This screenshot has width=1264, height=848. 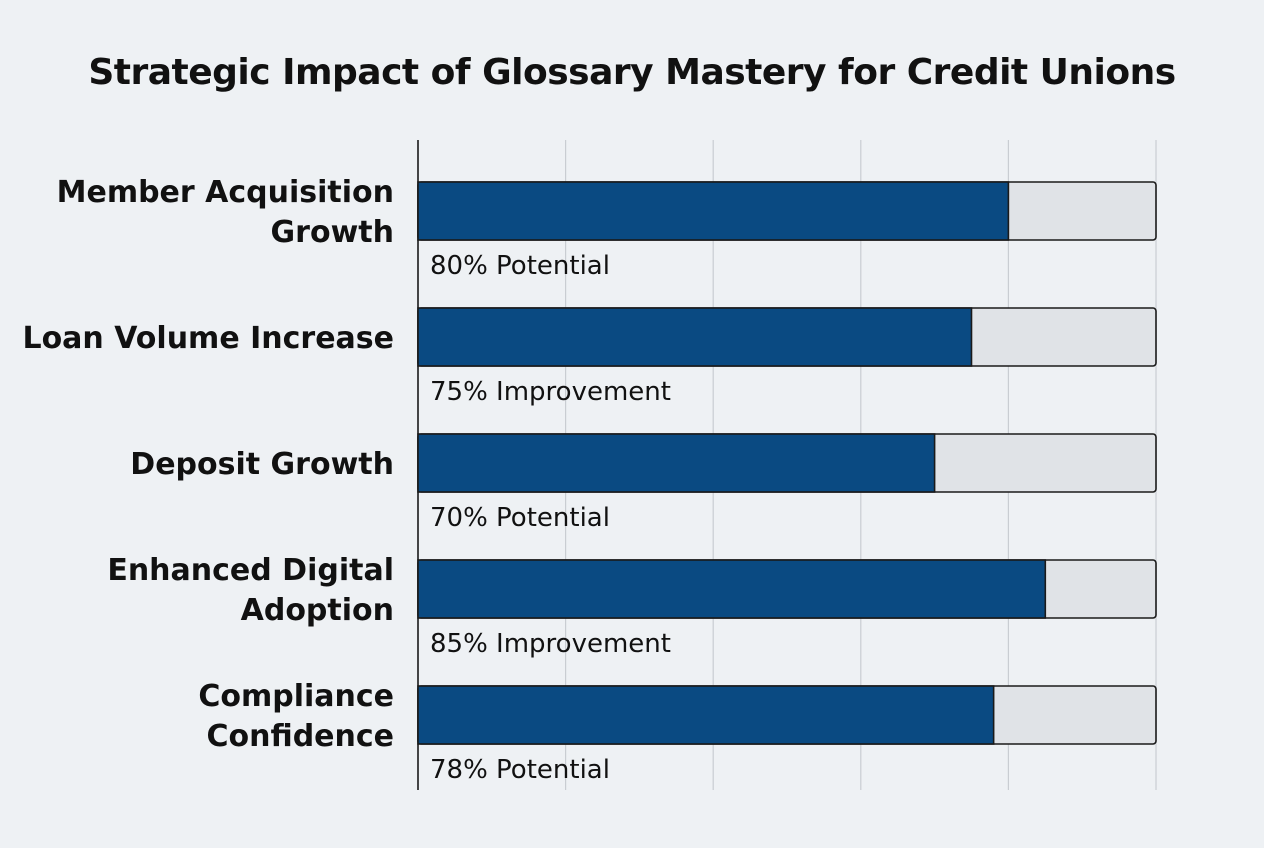 I want to click on category-label-1-0: Loan Volume Increase, so click(x=208, y=338).